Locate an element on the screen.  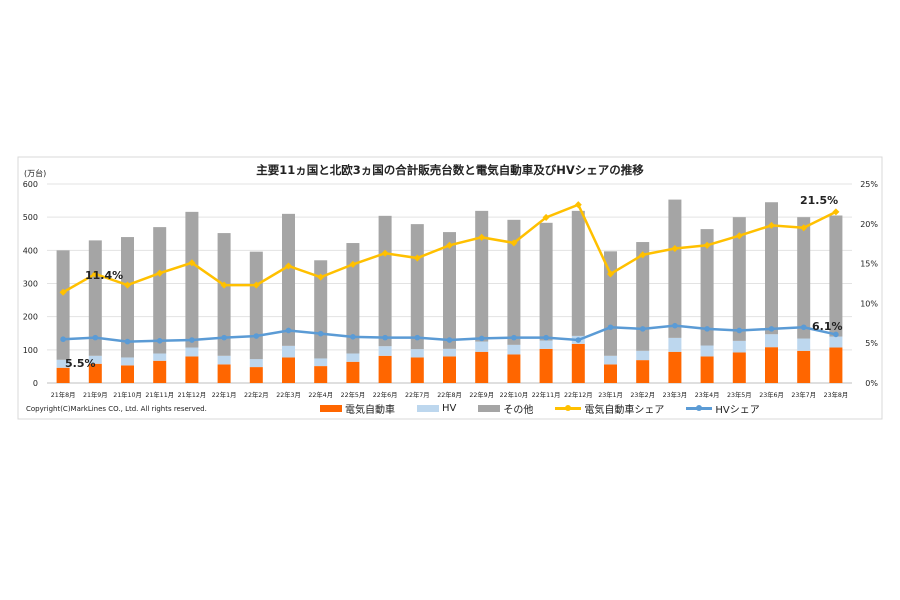
x-tick-label: 23年7月 is located at coordinates (803, 394).